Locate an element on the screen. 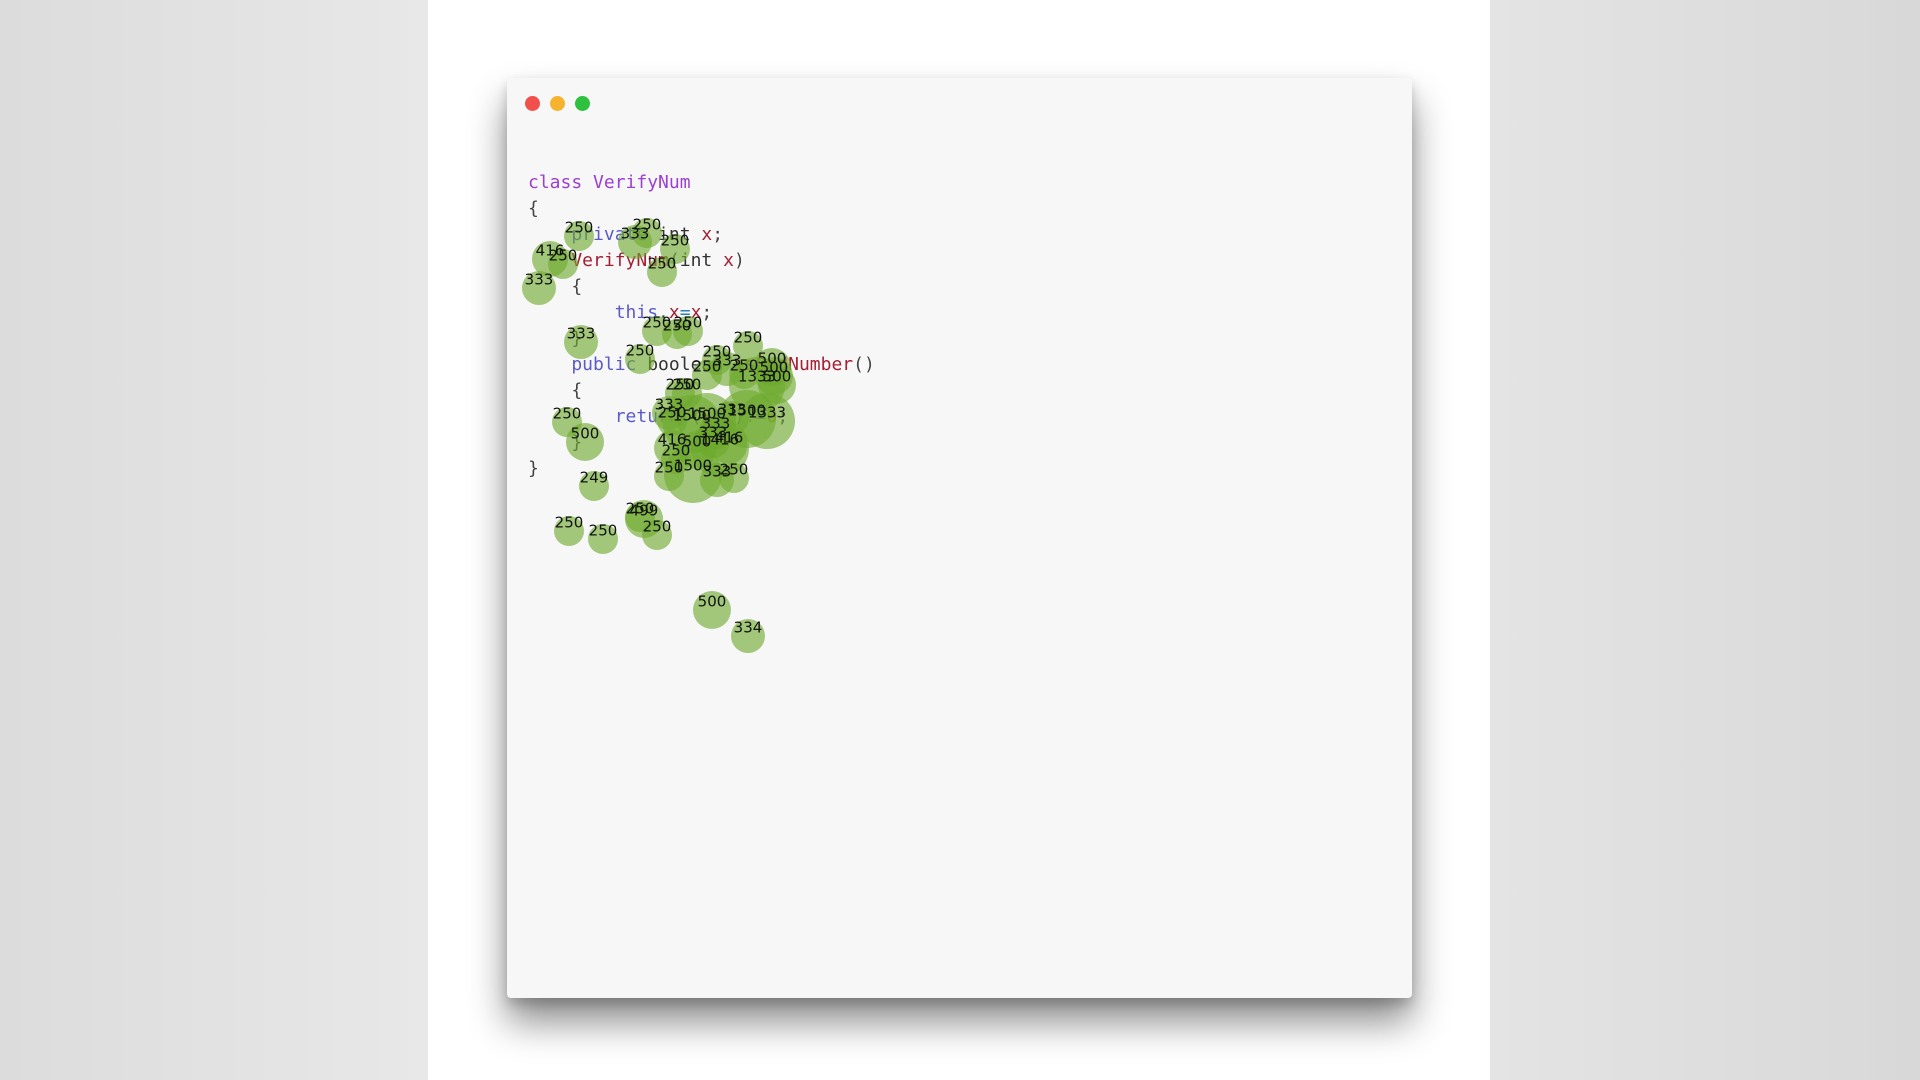 The height and width of the screenshot is (1080, 1920). code-token: != is located at coordinates (755, 416).